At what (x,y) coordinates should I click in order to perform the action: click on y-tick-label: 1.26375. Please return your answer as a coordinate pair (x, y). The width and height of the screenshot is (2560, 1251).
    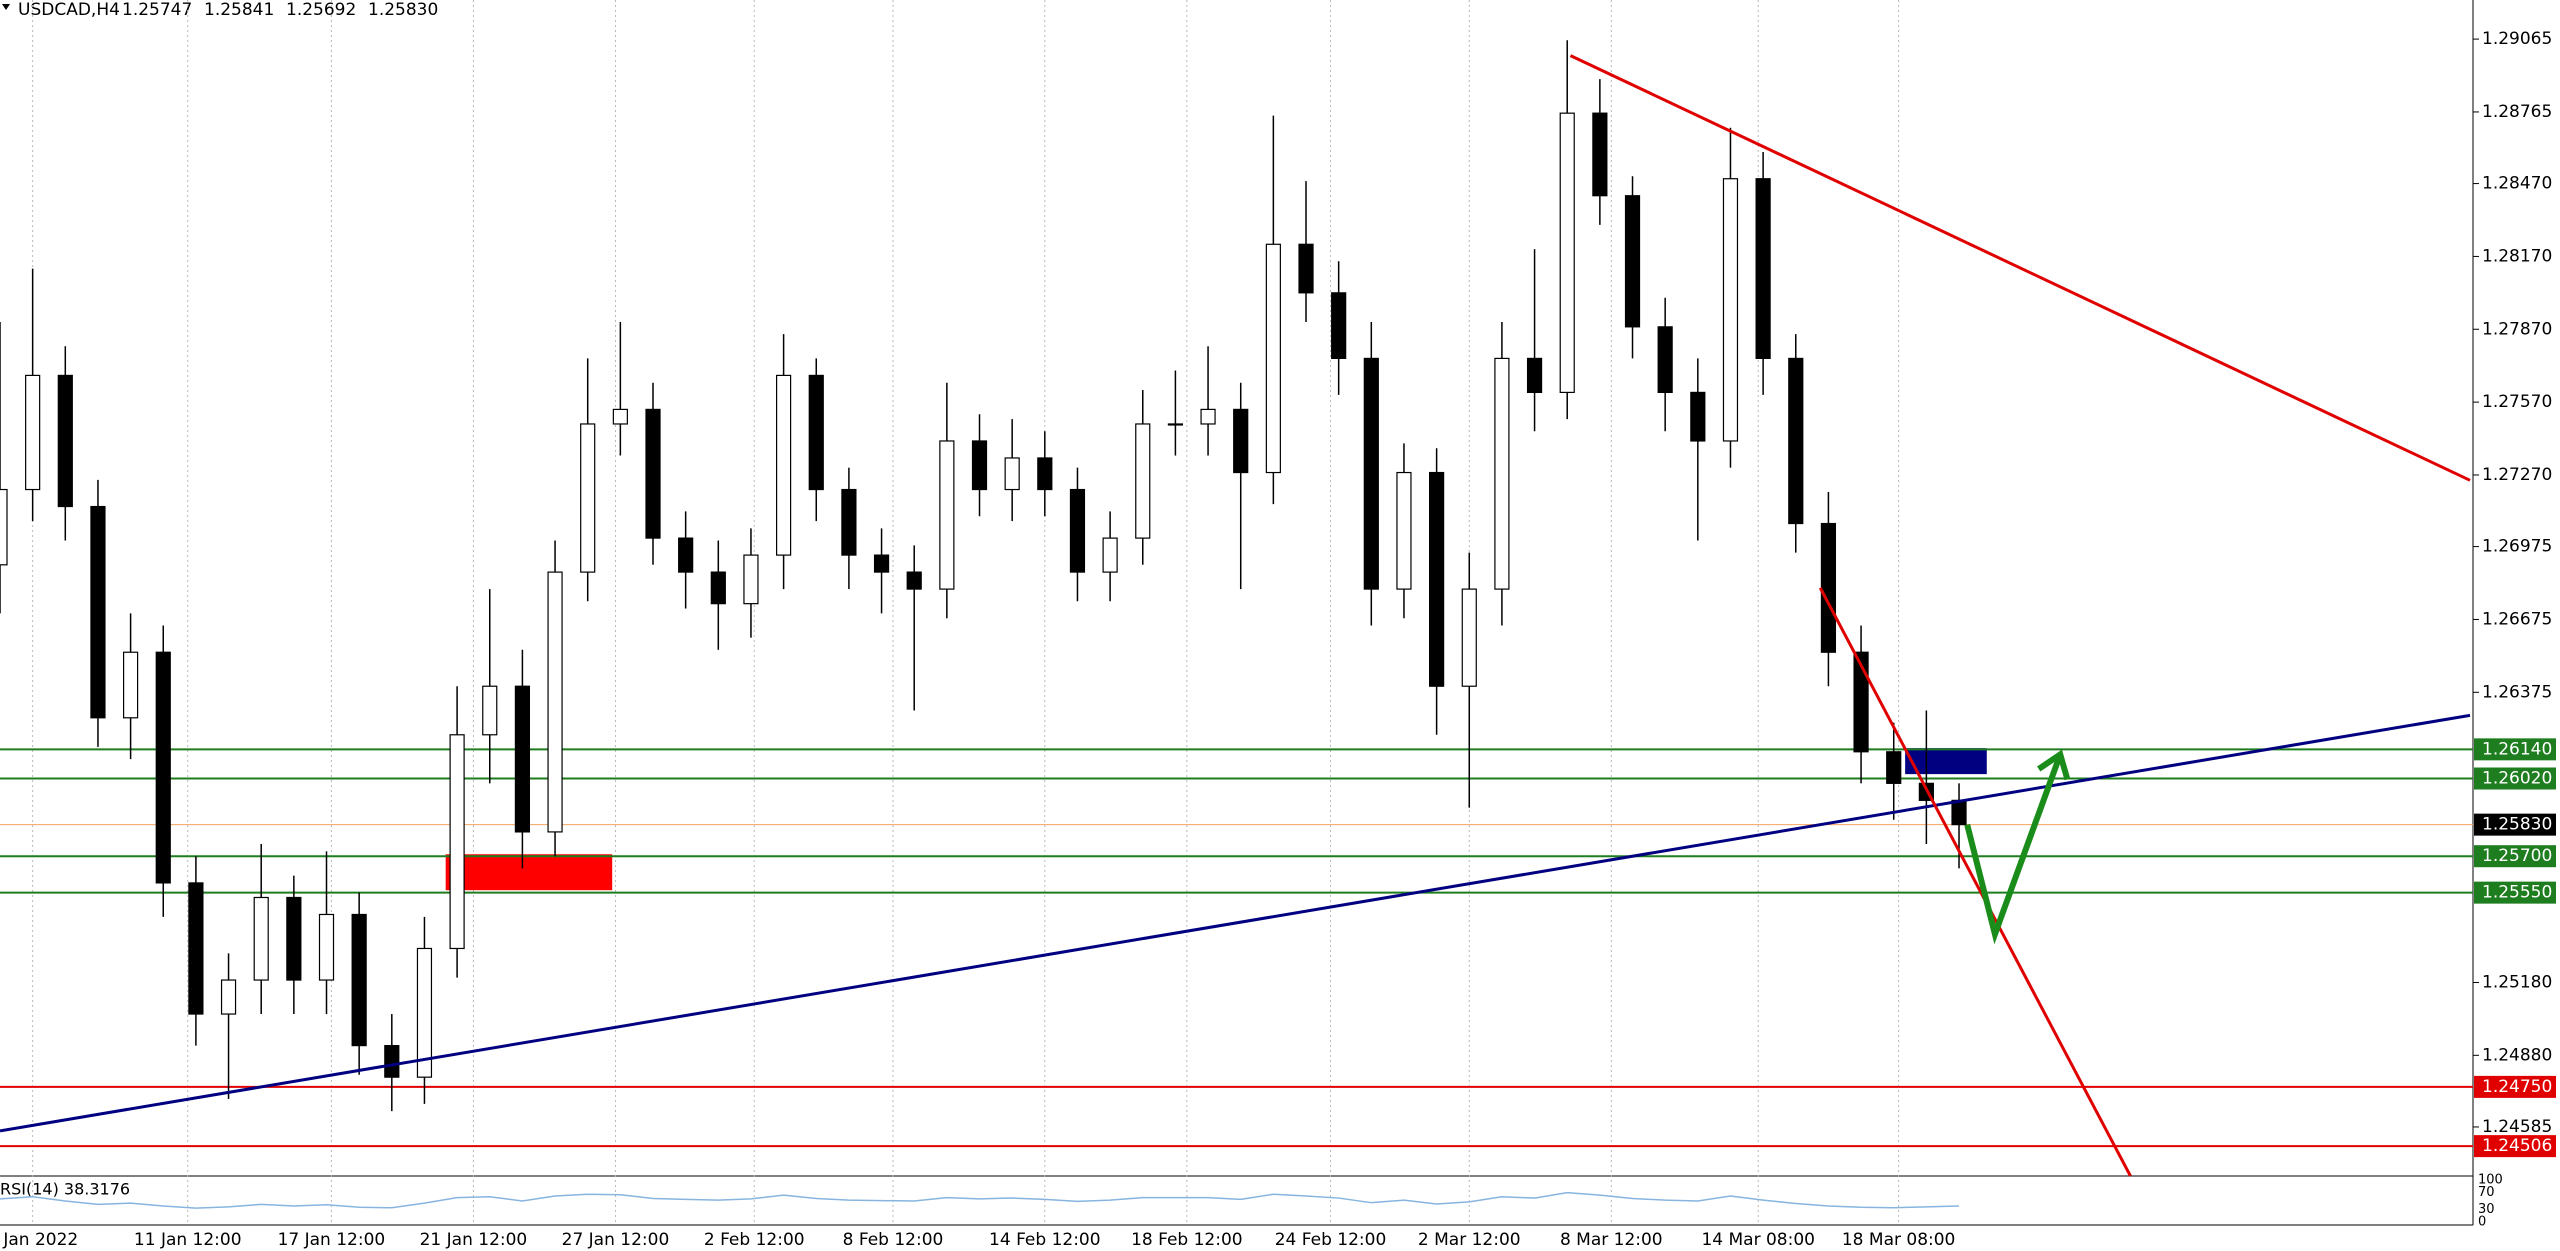
    Looking at the image, I should click on (2517, 692).